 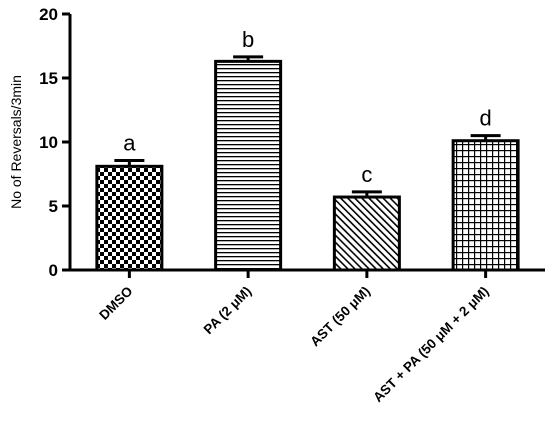 I want to click on y-tick-label: 20, so click(x=48, y=14).